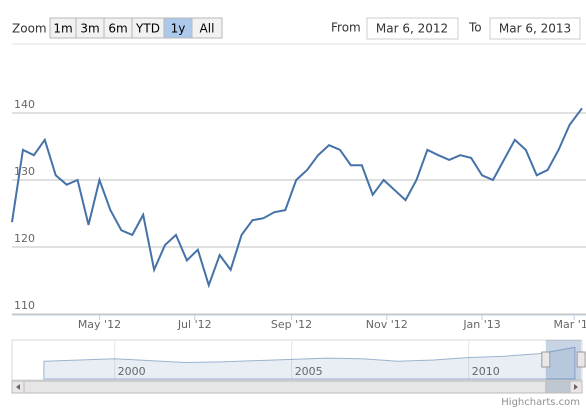  Describe the element at coordinates (475, 28) in the screenshot. I see `to-label: To` at that location.